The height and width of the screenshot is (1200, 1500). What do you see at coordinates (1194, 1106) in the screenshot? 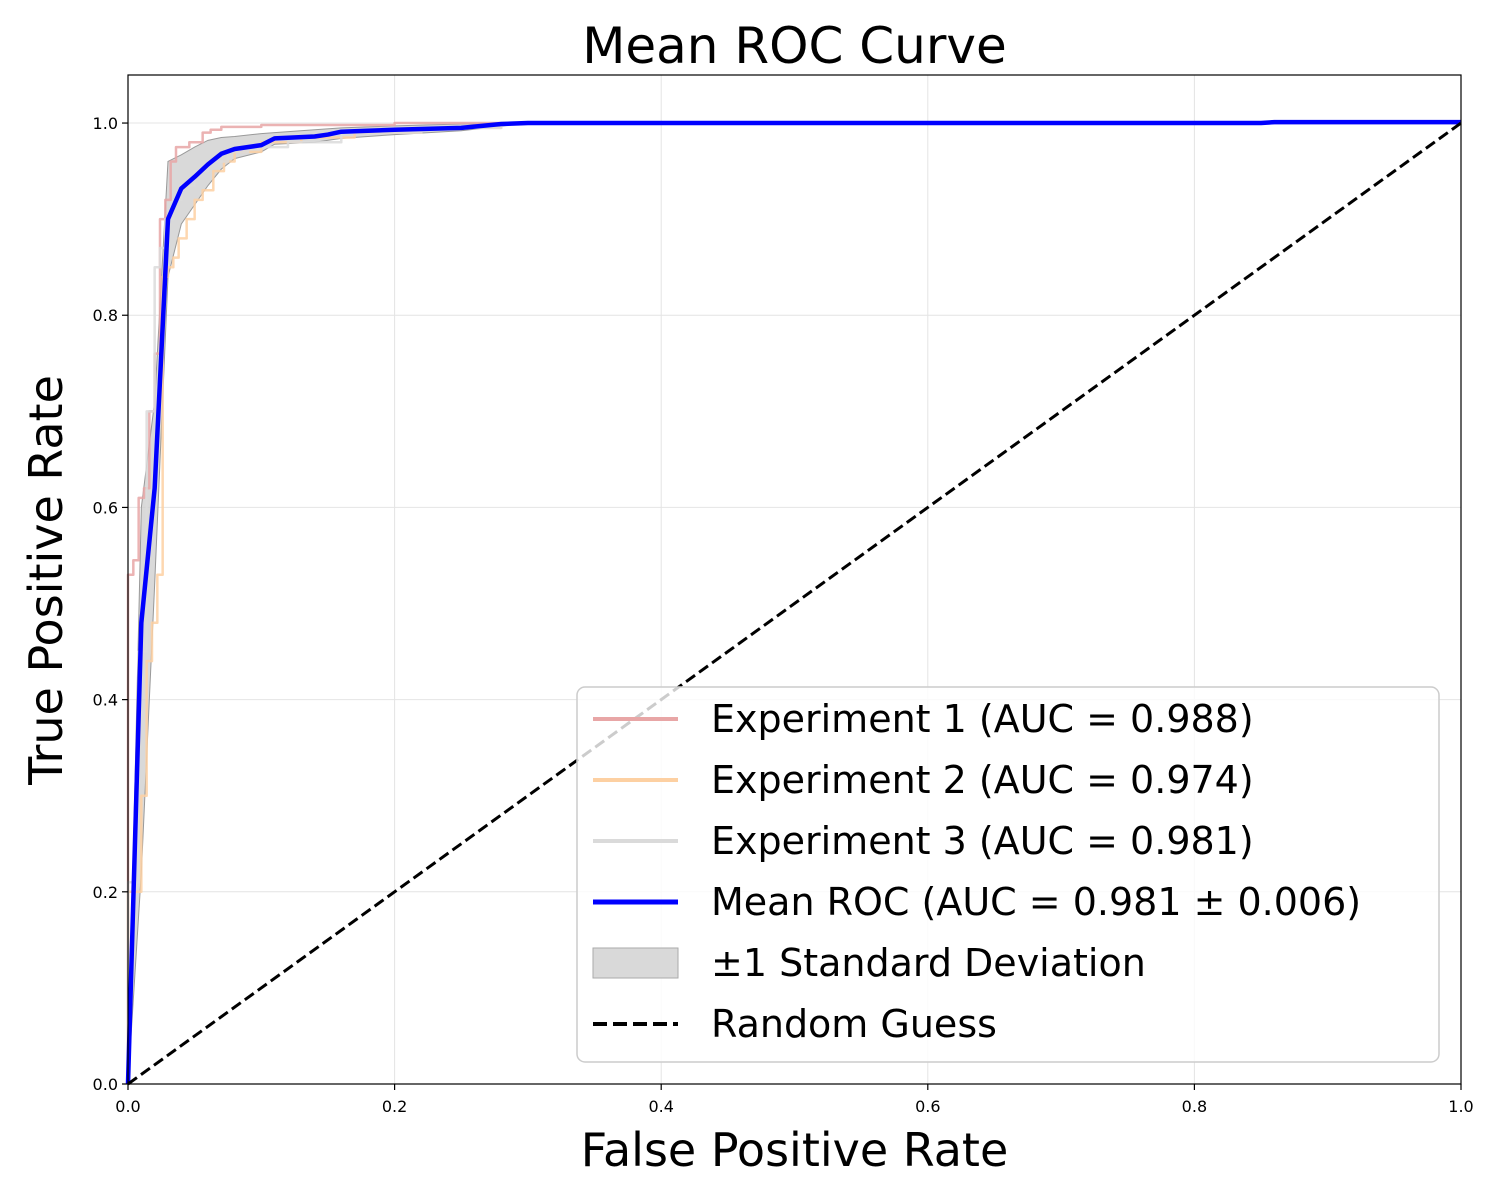
I see `x-tick-label: 0.8` at bounding box center [1194, 1106].